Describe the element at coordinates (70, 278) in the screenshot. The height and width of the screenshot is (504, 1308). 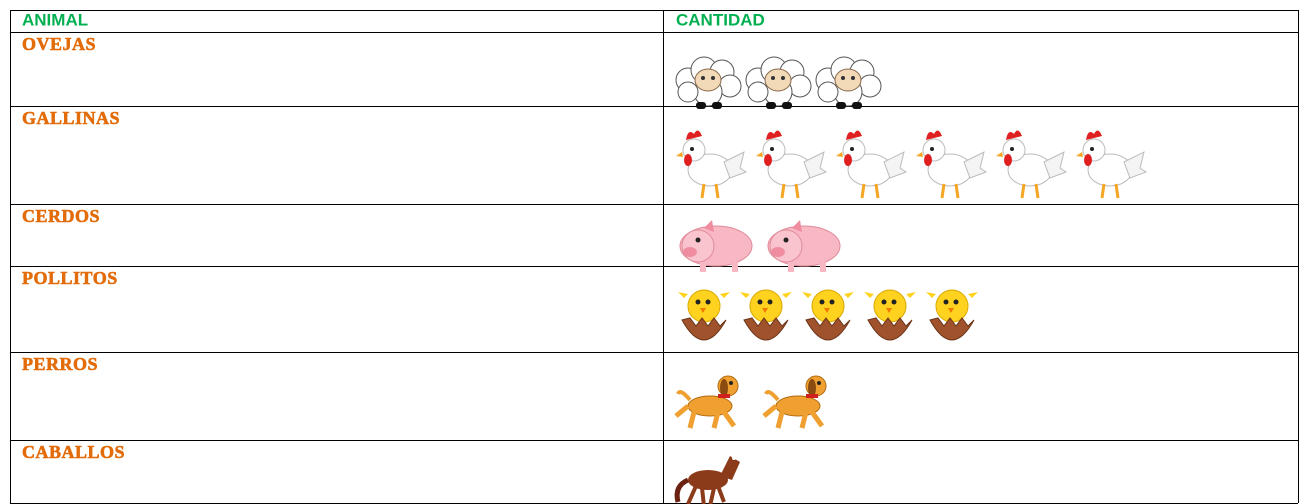
I see `animal-label: POLLITOS` at that location.